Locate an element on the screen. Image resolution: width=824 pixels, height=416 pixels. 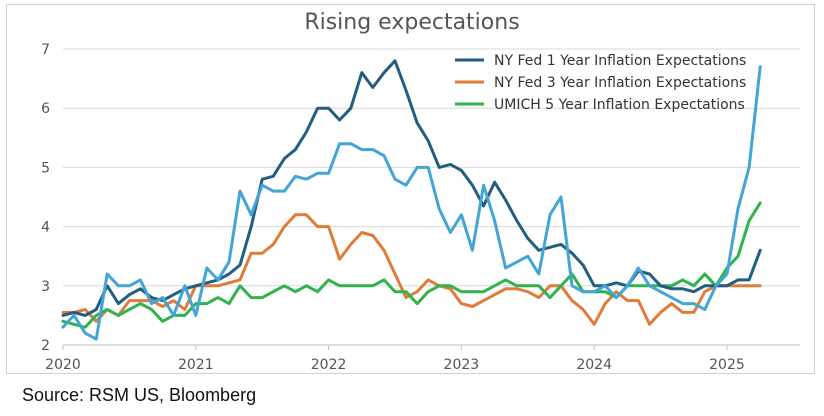
x-tick-label-2024: 2024 is located at coordinates (594, 365).